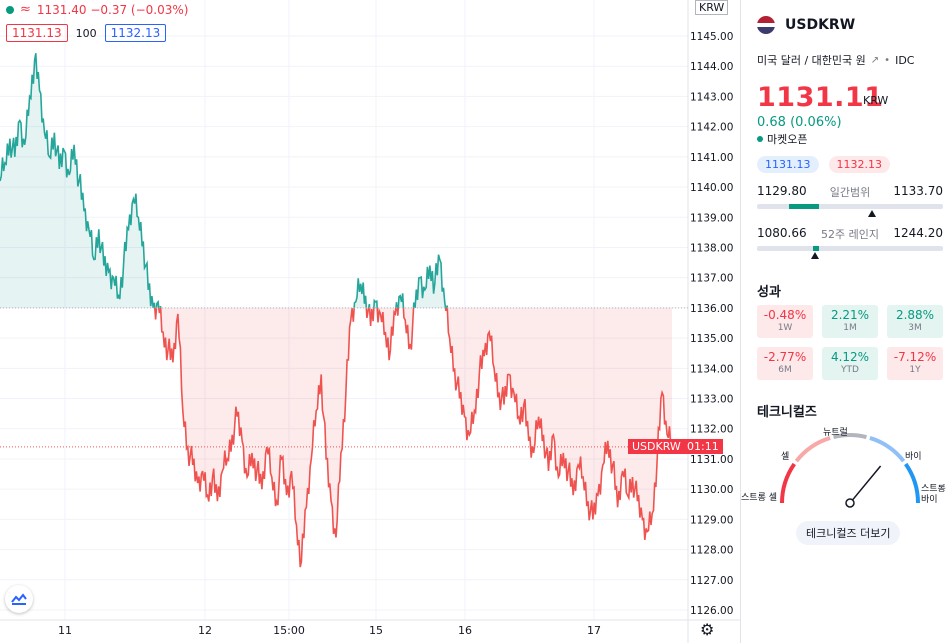  Describe the element at coordinates (850, 321) in the screenshot. I see `perf-cell-1m: 2.21% 1M` at that location.